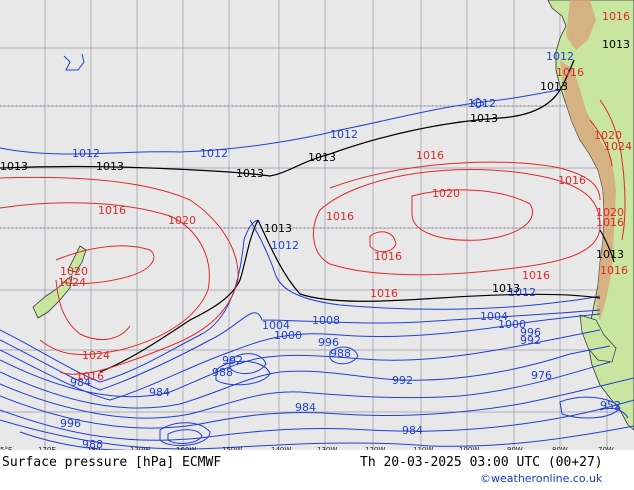 The height and width of the screenshot is (490, 634). I want to click on isobar-label: 976, so click(541, 375).